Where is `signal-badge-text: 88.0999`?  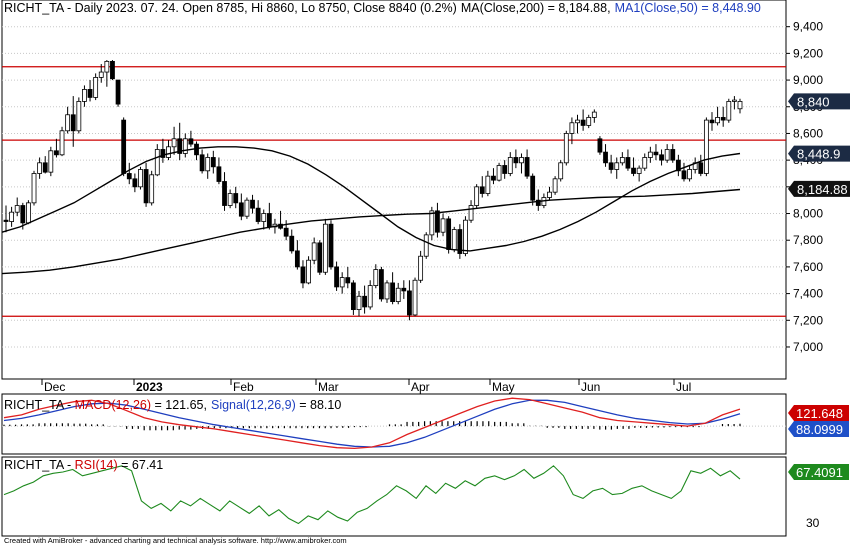
signal-badge-text: 88.0999 is located at coordinates (819, 429).